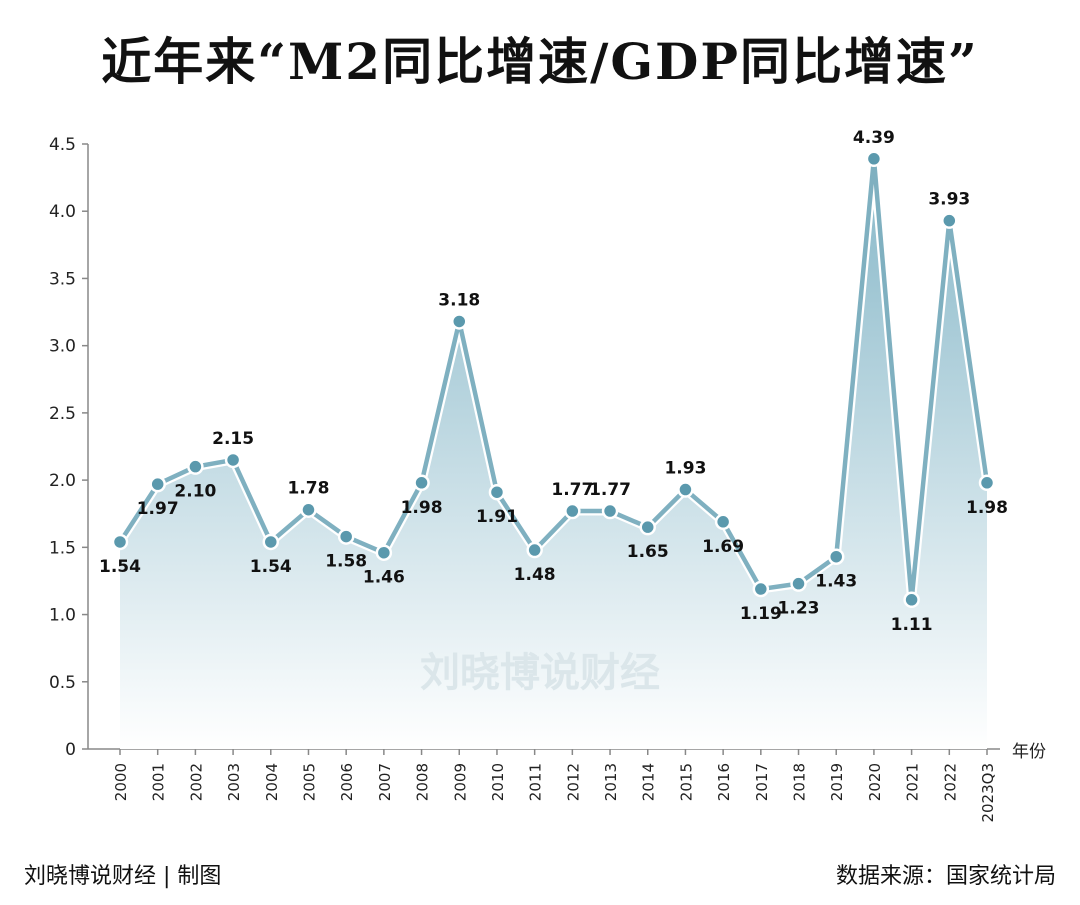  I want to click on data-label: 1.48, so click(535, 575).